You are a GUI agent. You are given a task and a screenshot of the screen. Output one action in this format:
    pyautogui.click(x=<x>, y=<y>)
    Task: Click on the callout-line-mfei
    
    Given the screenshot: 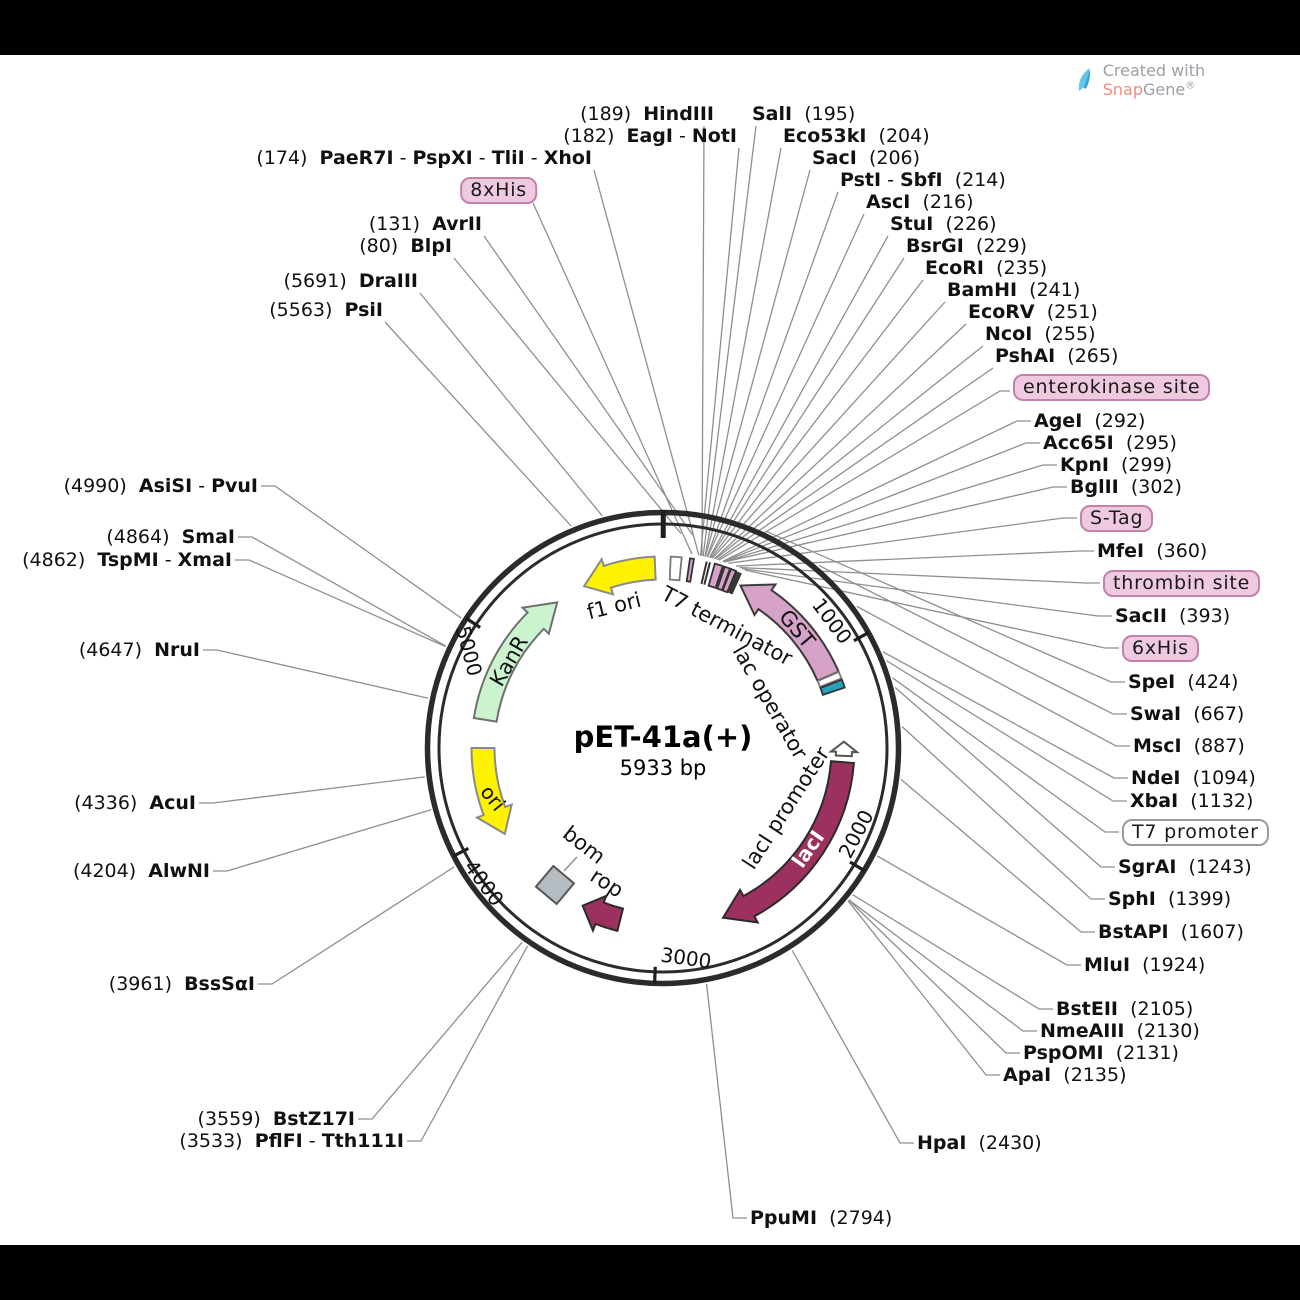 What is the action you would take?
    pyautogui.click(x=914, y=558)
    